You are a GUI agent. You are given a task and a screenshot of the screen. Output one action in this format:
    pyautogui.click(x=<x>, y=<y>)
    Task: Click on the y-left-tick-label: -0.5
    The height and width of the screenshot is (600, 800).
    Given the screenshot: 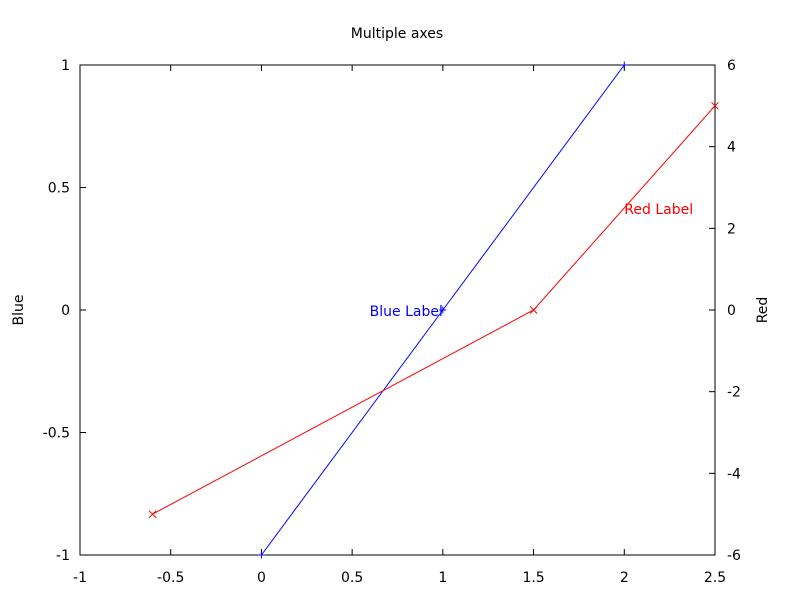 What is the action you would take?
    pyautogui.click(x=56, y=434)
    